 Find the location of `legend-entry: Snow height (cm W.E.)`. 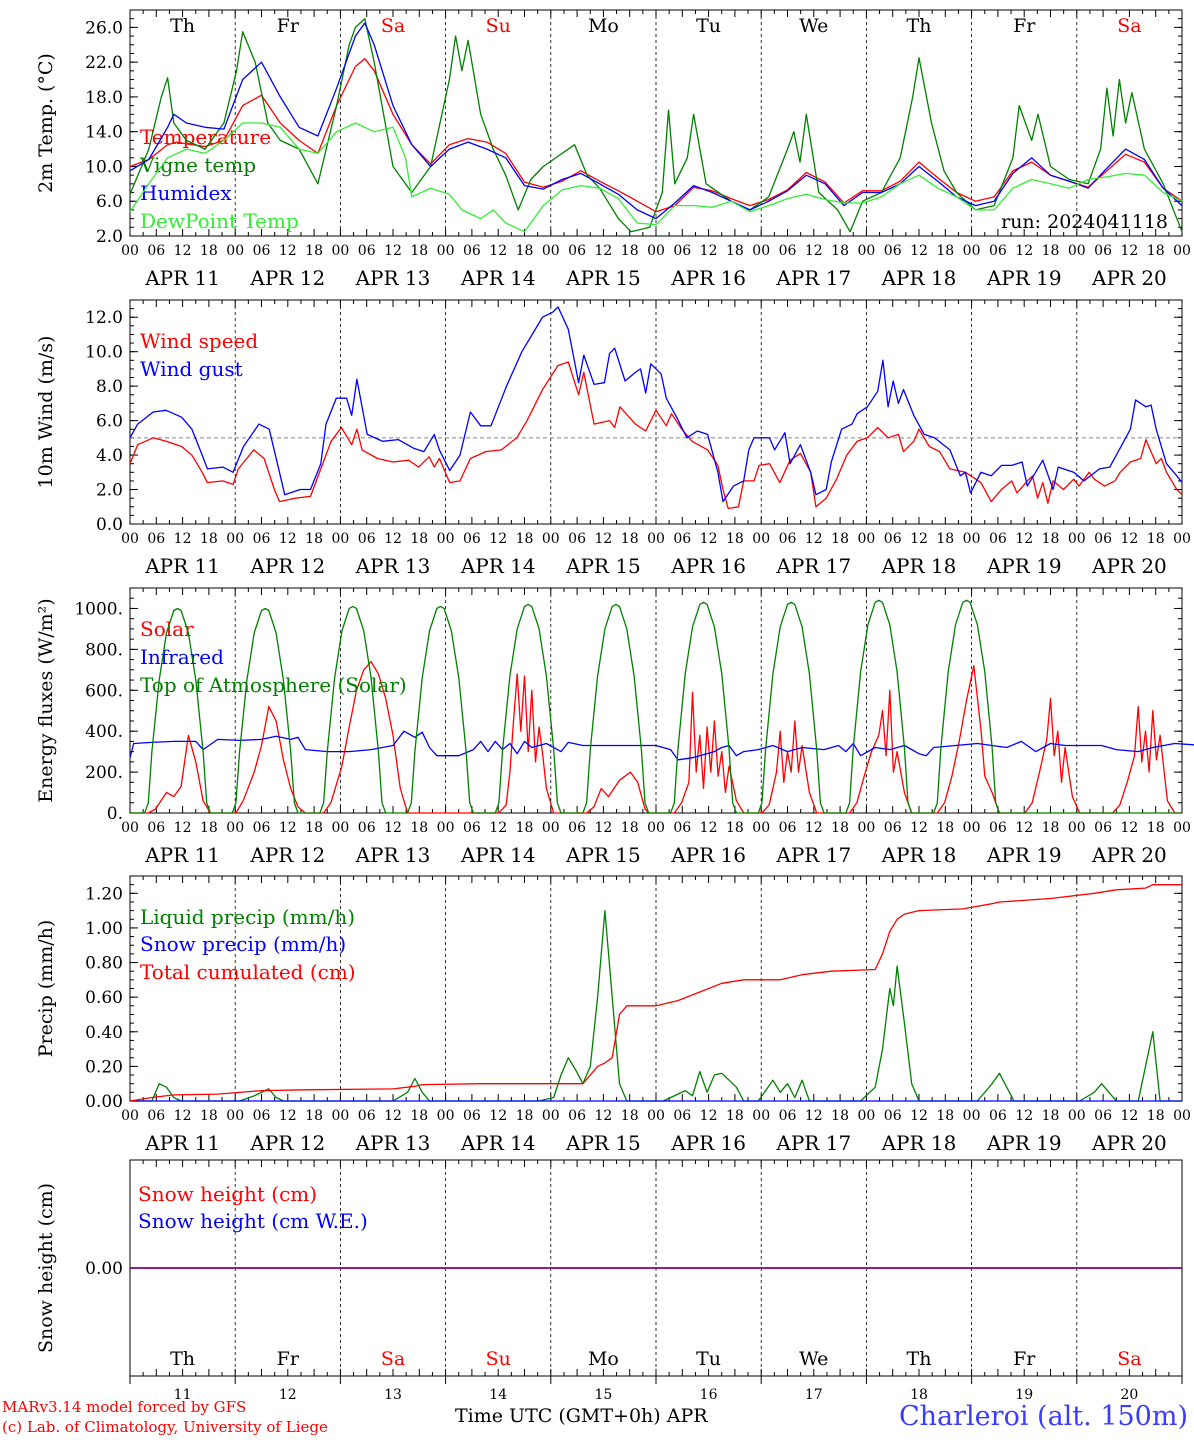

legend-entry: Snow height (cm W.E.) is located at coordinates (253, 1221).